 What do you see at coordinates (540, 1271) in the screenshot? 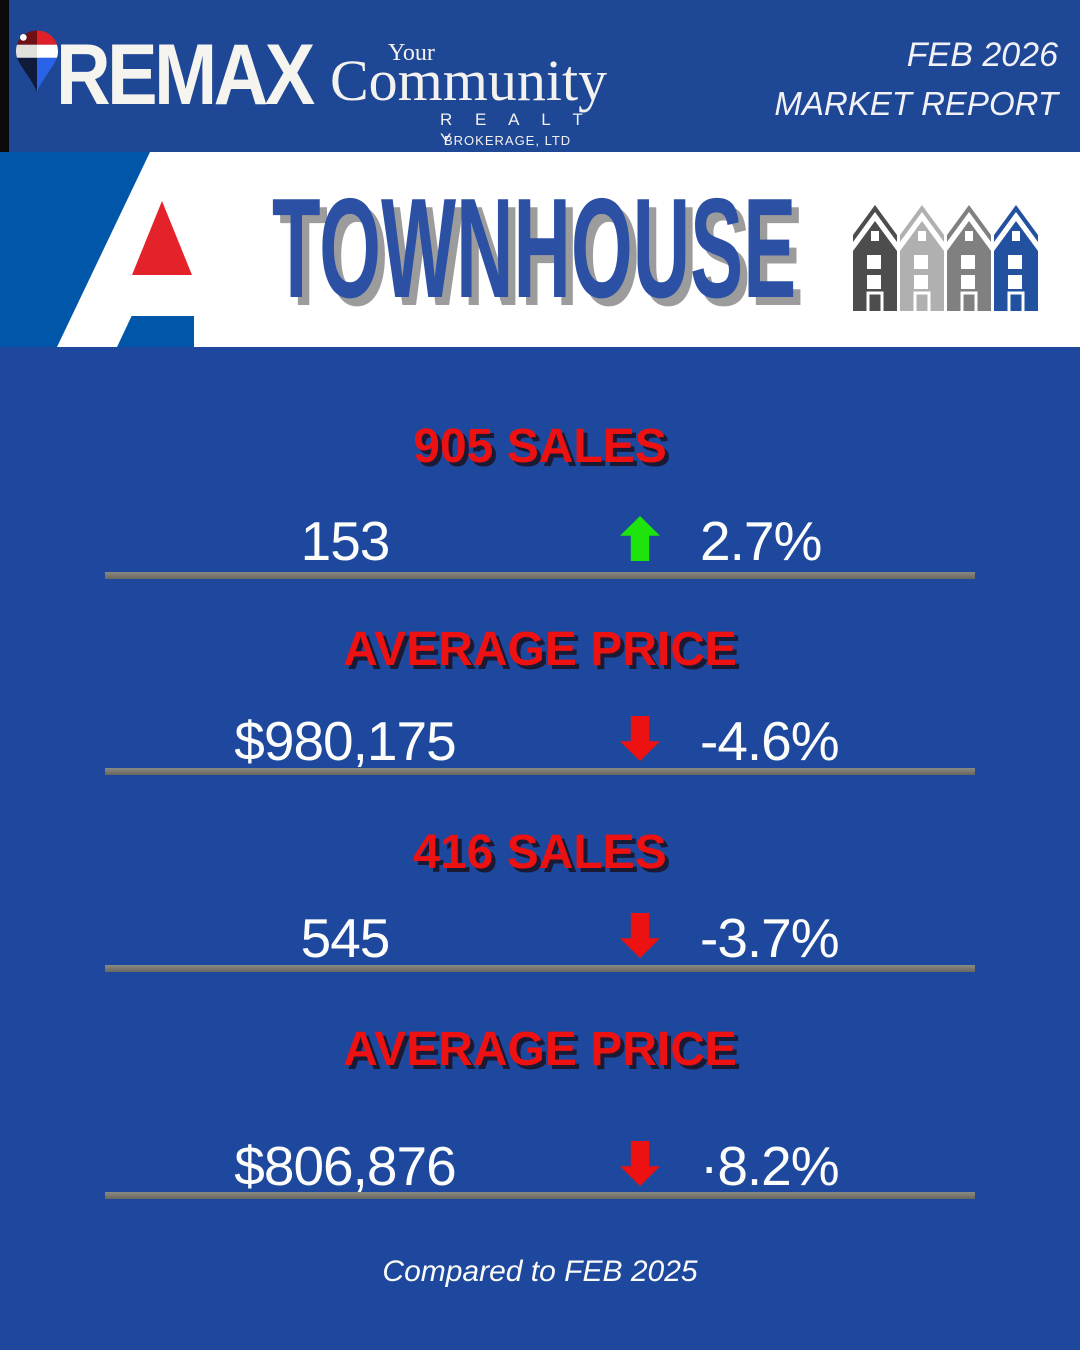
I see `comparison-note: Compared to FEB 2025` at bounding box center [540, 1271].